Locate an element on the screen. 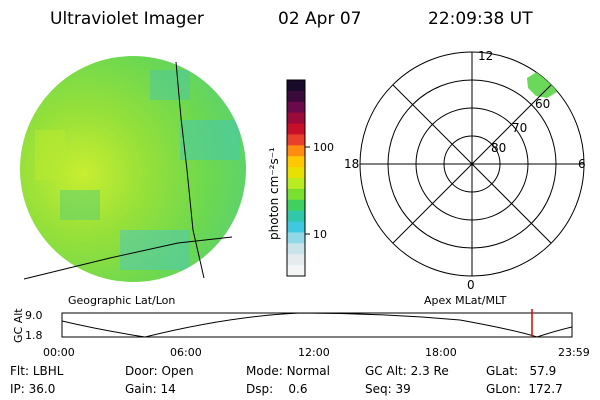  info-seq: Seq: 39 is located at coordinates (388, 389).